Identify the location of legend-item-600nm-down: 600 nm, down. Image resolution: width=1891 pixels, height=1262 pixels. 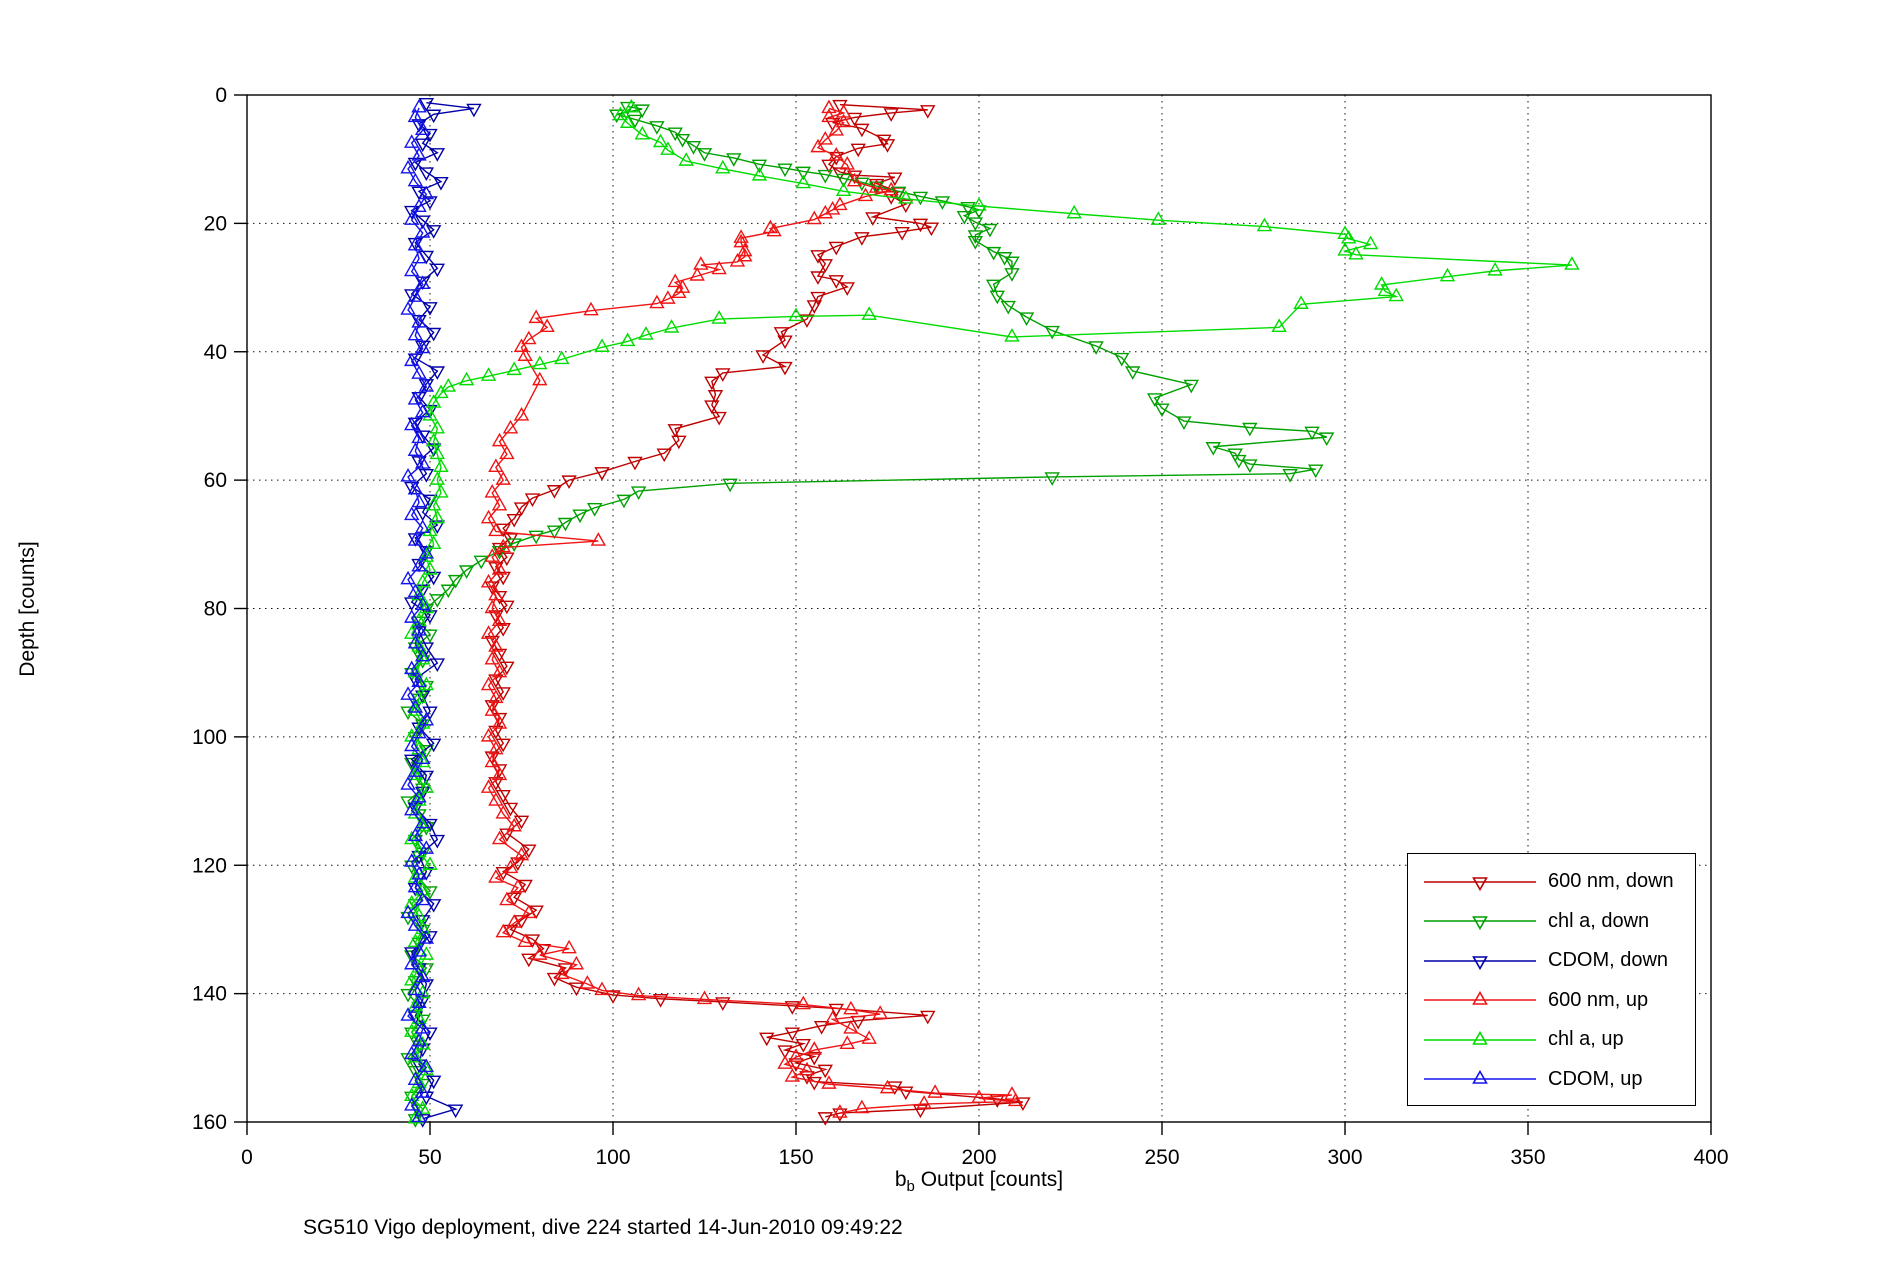
(1551, 882).